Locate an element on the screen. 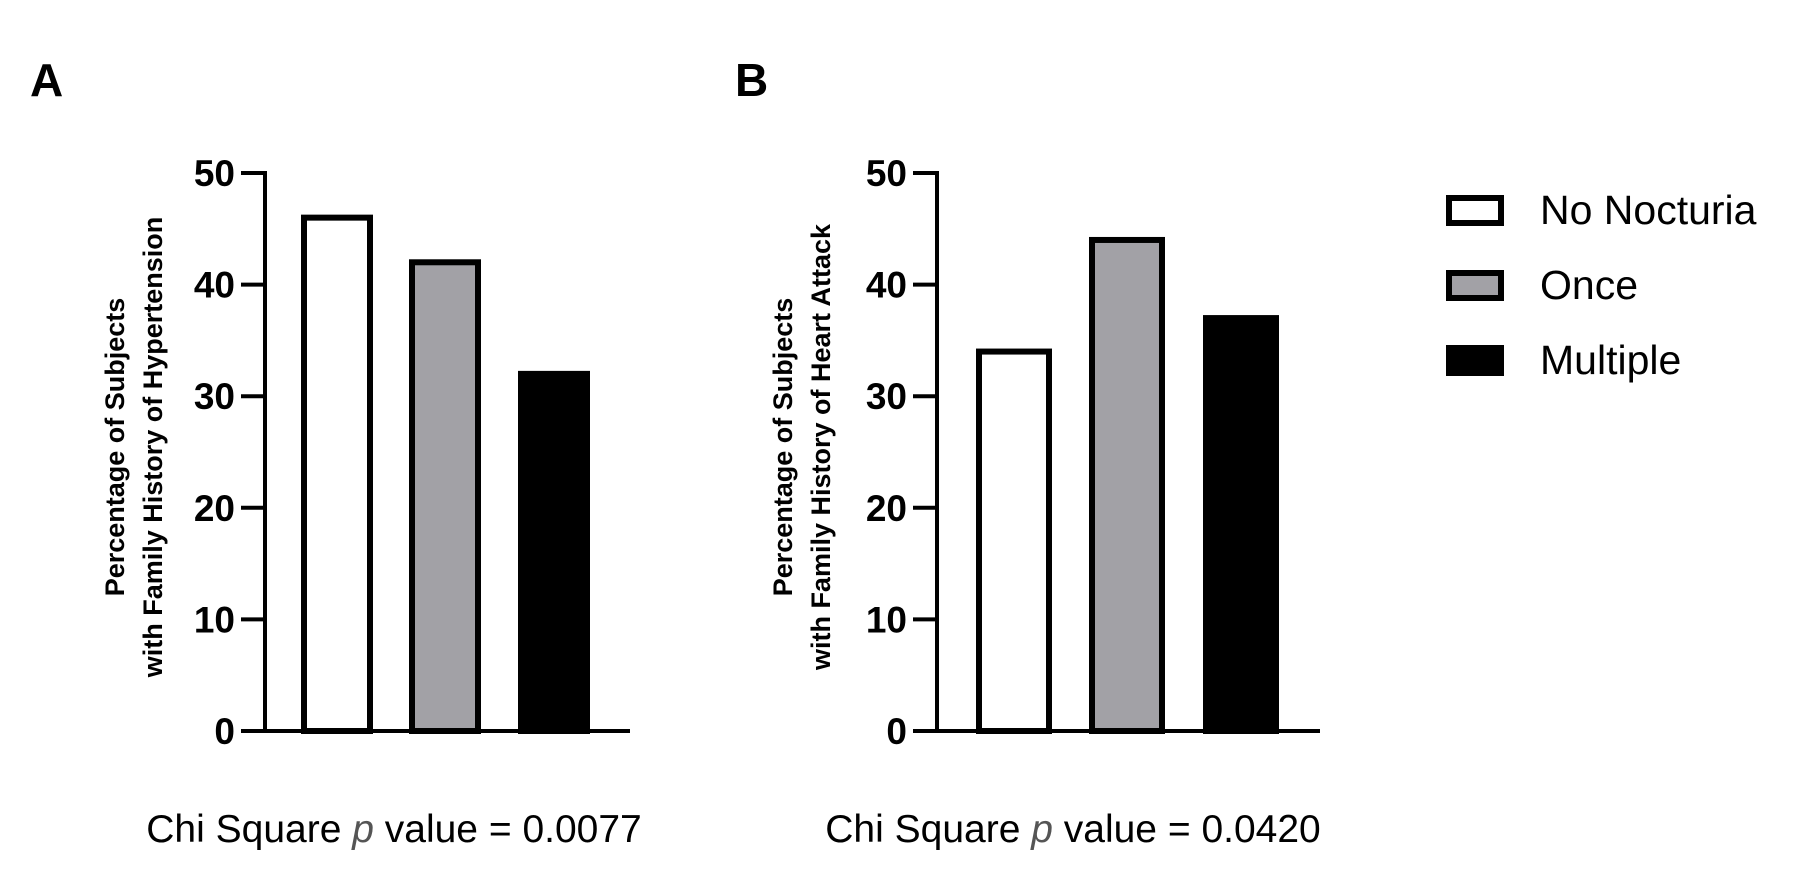 The width and height of the screenshot is (1808, 880). panel-b-pvalue-prefix: Chi Square is located at coordinates (928, 829).